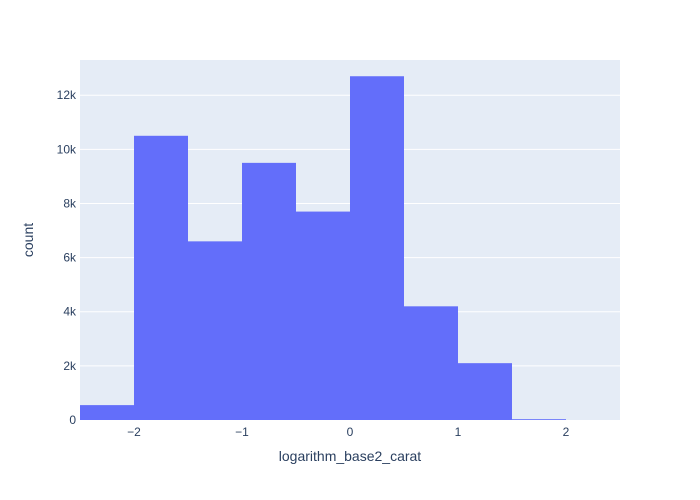 Image resolution: width=700 pixels, height=500 pixels. I want to click on y-tick-label-6: 12k, so click(67, 95).